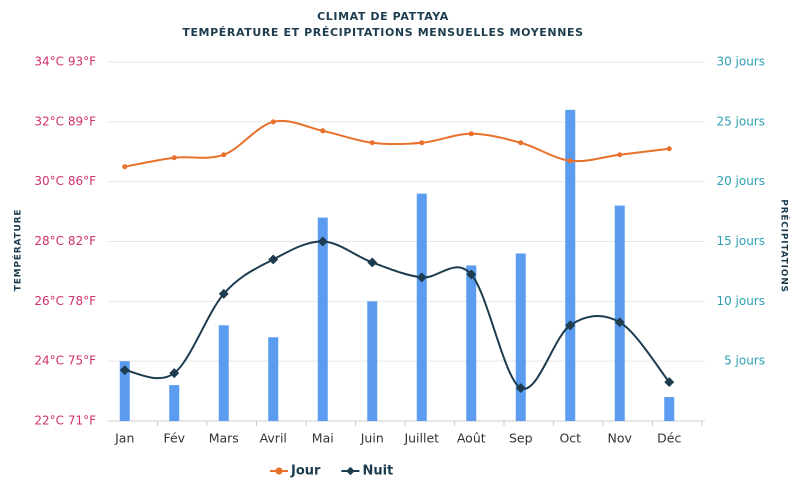 This screenshot has height=500, width=800. Describe the element at coordinates (421, 438) in the screenshot. I see `x-tick-label: Juillet` at that location.